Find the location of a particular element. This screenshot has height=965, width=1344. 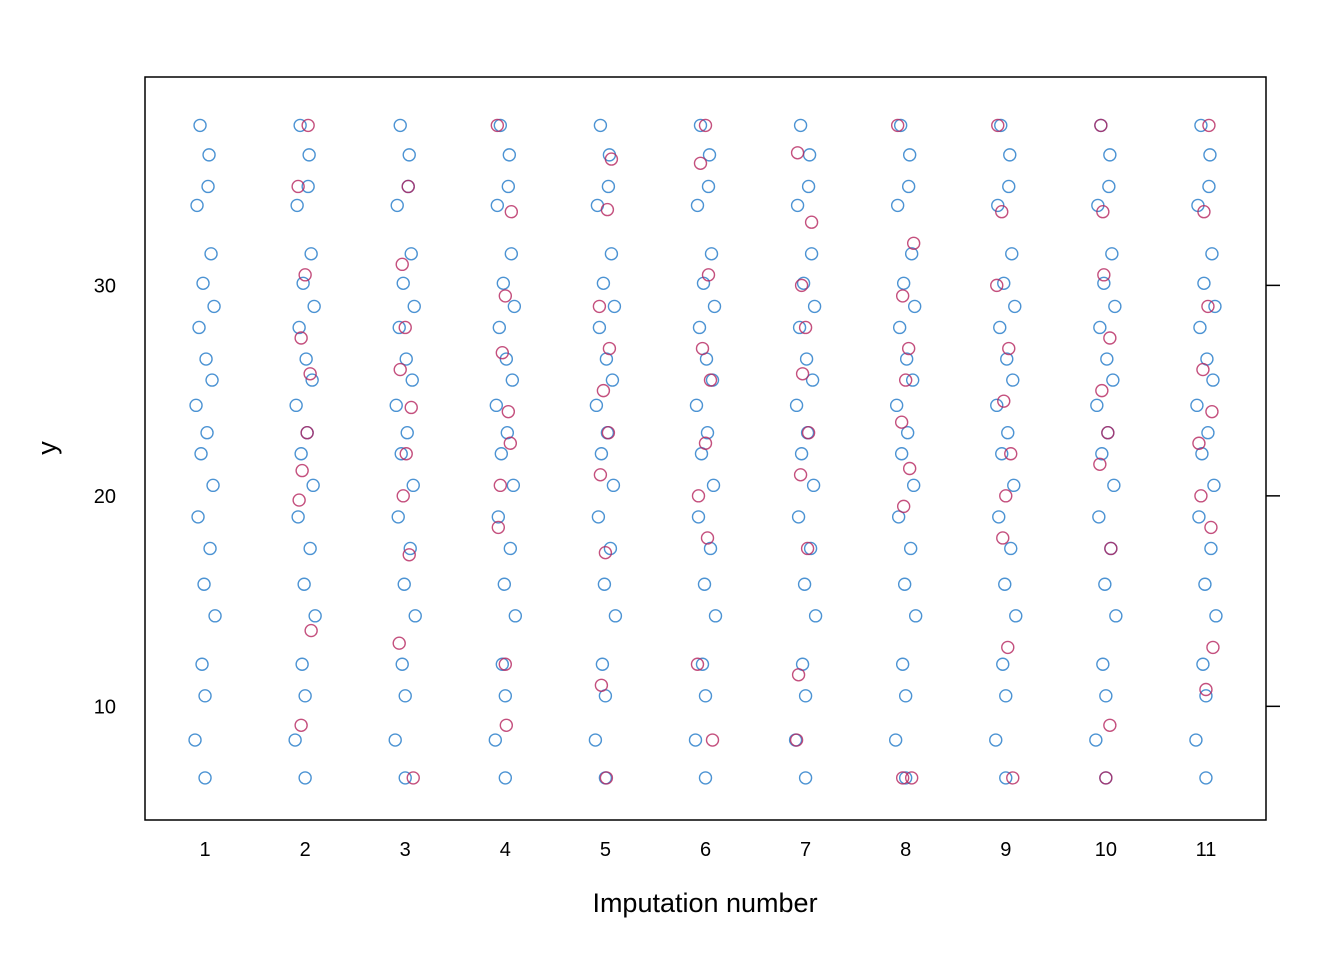

x-tick-label: 5 is located at coordinates (605, 850).